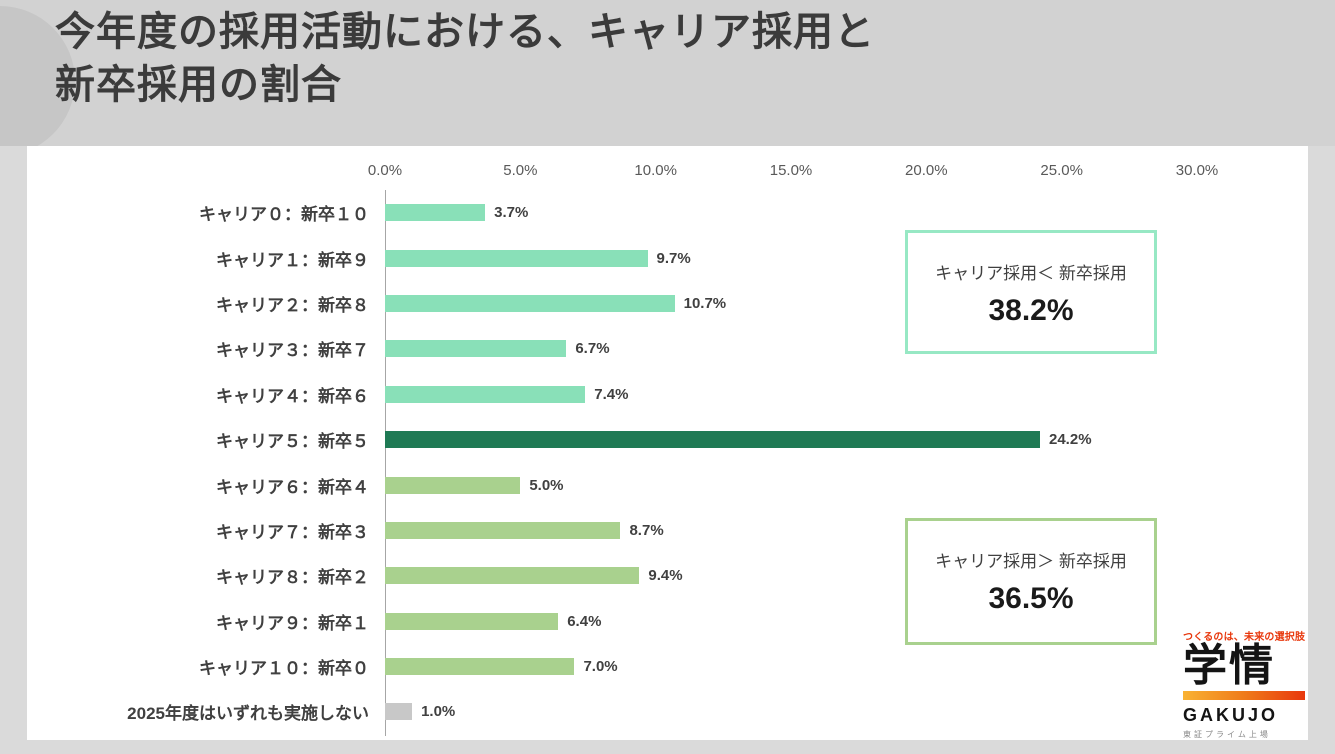 This screenshot has width=1335, height=754. I want to click on chart-row: キャリア６：新卒４ 5.0%, so click(612, 484).